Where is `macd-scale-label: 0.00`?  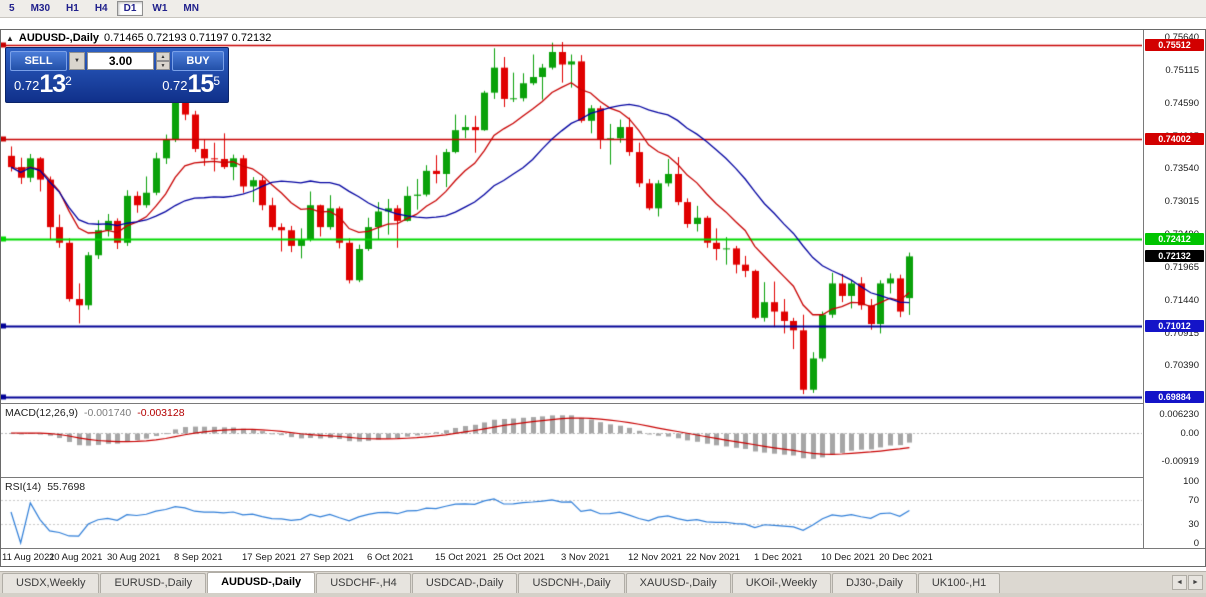 macd-scale-label: 0.00 is located at coordinates (1190, 433).